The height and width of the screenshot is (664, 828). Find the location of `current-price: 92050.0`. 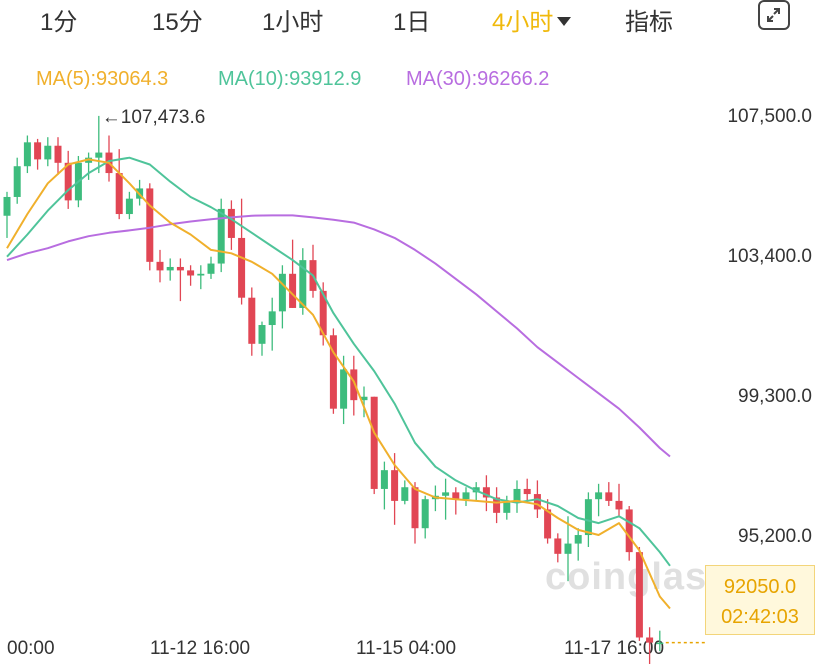

current-price: 92050.0 is located at coordinates (760, 587).